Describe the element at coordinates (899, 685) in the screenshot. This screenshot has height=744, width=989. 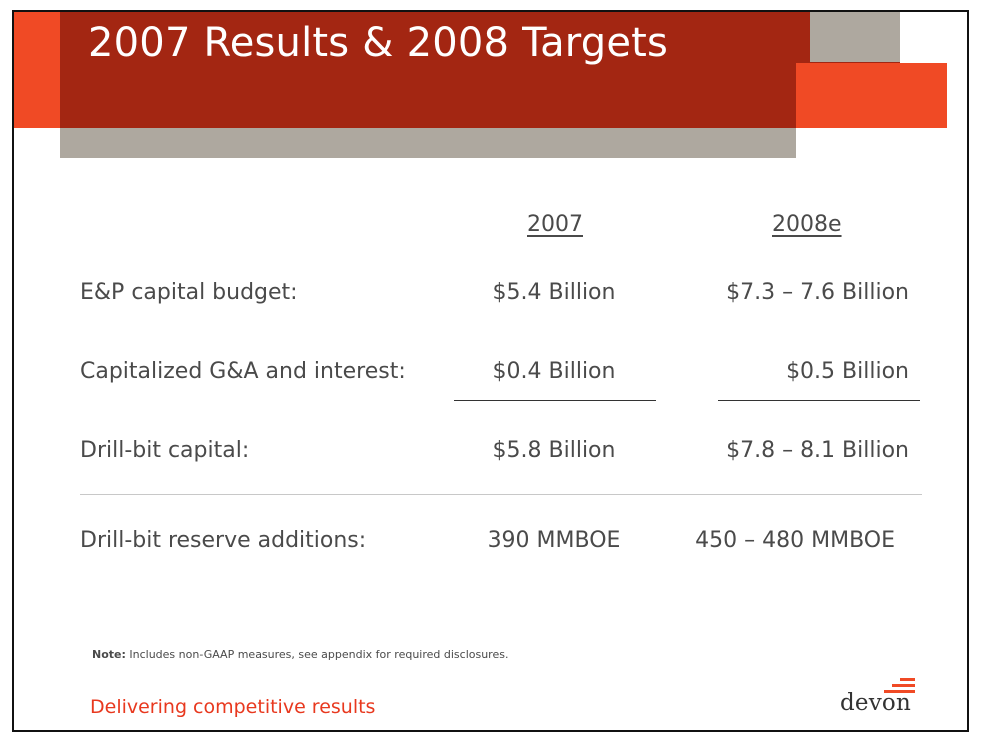
I see `logo-stripes-icon` at that location.